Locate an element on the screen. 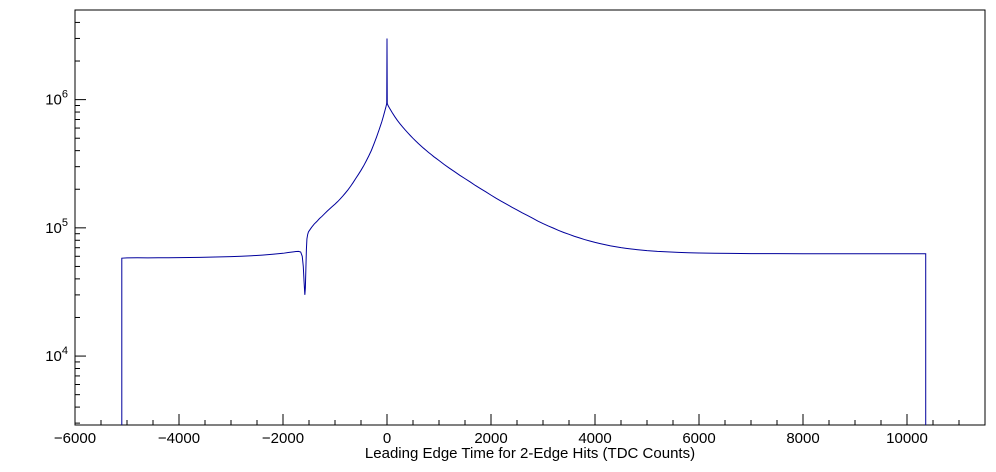 This screenshot has height=472, width=996. y-major-ticks is located at coordinates (80, 228).